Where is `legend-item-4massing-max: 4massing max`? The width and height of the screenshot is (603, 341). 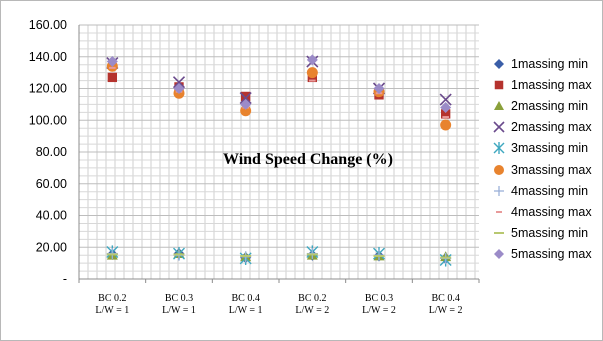 legend-item-4massing-max: 4massing max is located at coordinates (546, 211).